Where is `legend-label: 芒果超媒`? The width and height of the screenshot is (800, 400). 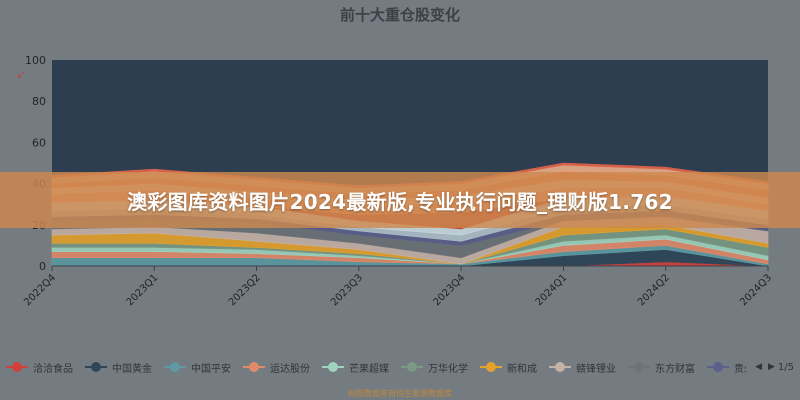 legend-label: 芒果超媒 is located at coordinates (369, 369).